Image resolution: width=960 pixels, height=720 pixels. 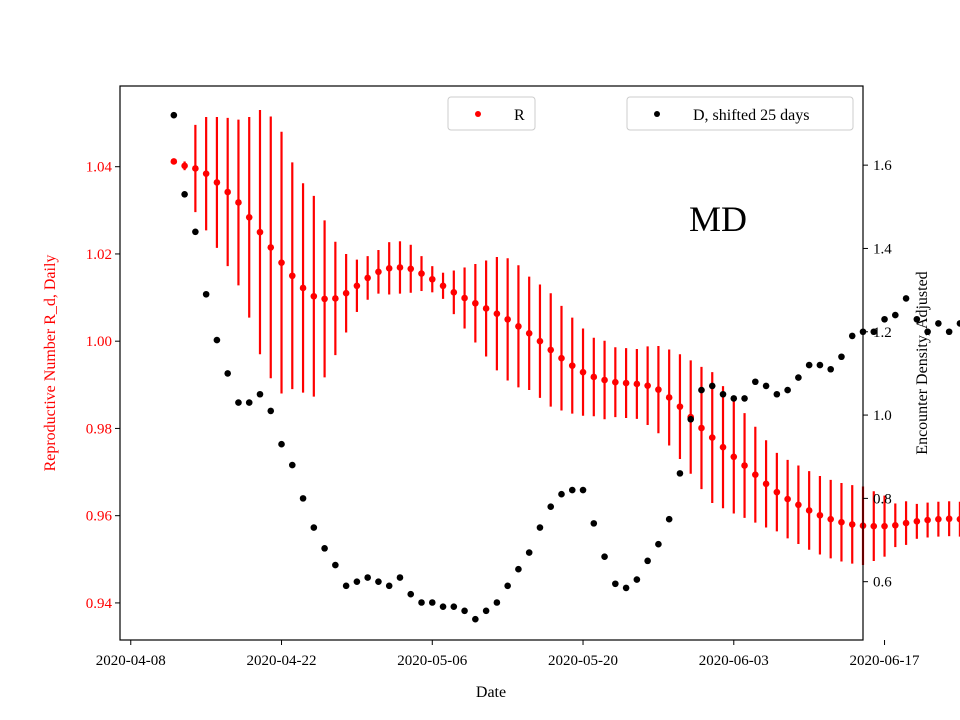 I want to click on x-tick-label: 2020-05-20, so click(x=583, y=661).